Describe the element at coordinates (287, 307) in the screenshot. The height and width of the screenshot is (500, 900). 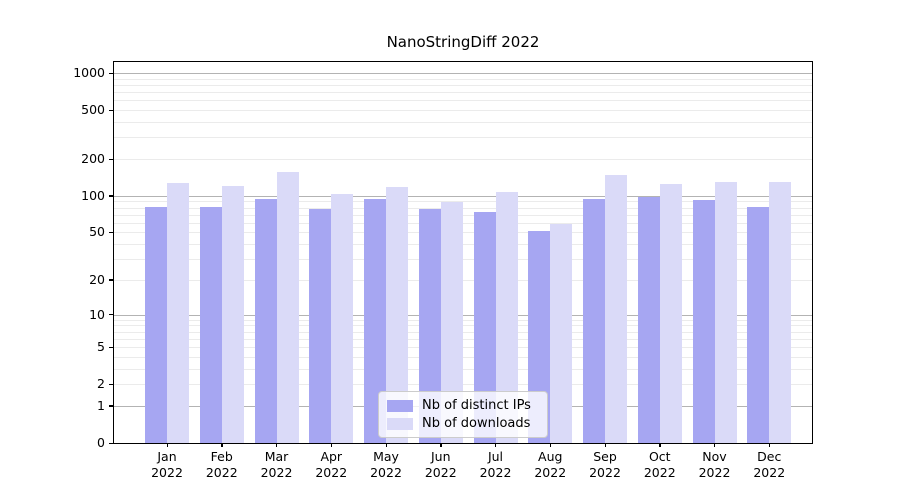
I see `bar-nb-of-downloads-mar` at that location.